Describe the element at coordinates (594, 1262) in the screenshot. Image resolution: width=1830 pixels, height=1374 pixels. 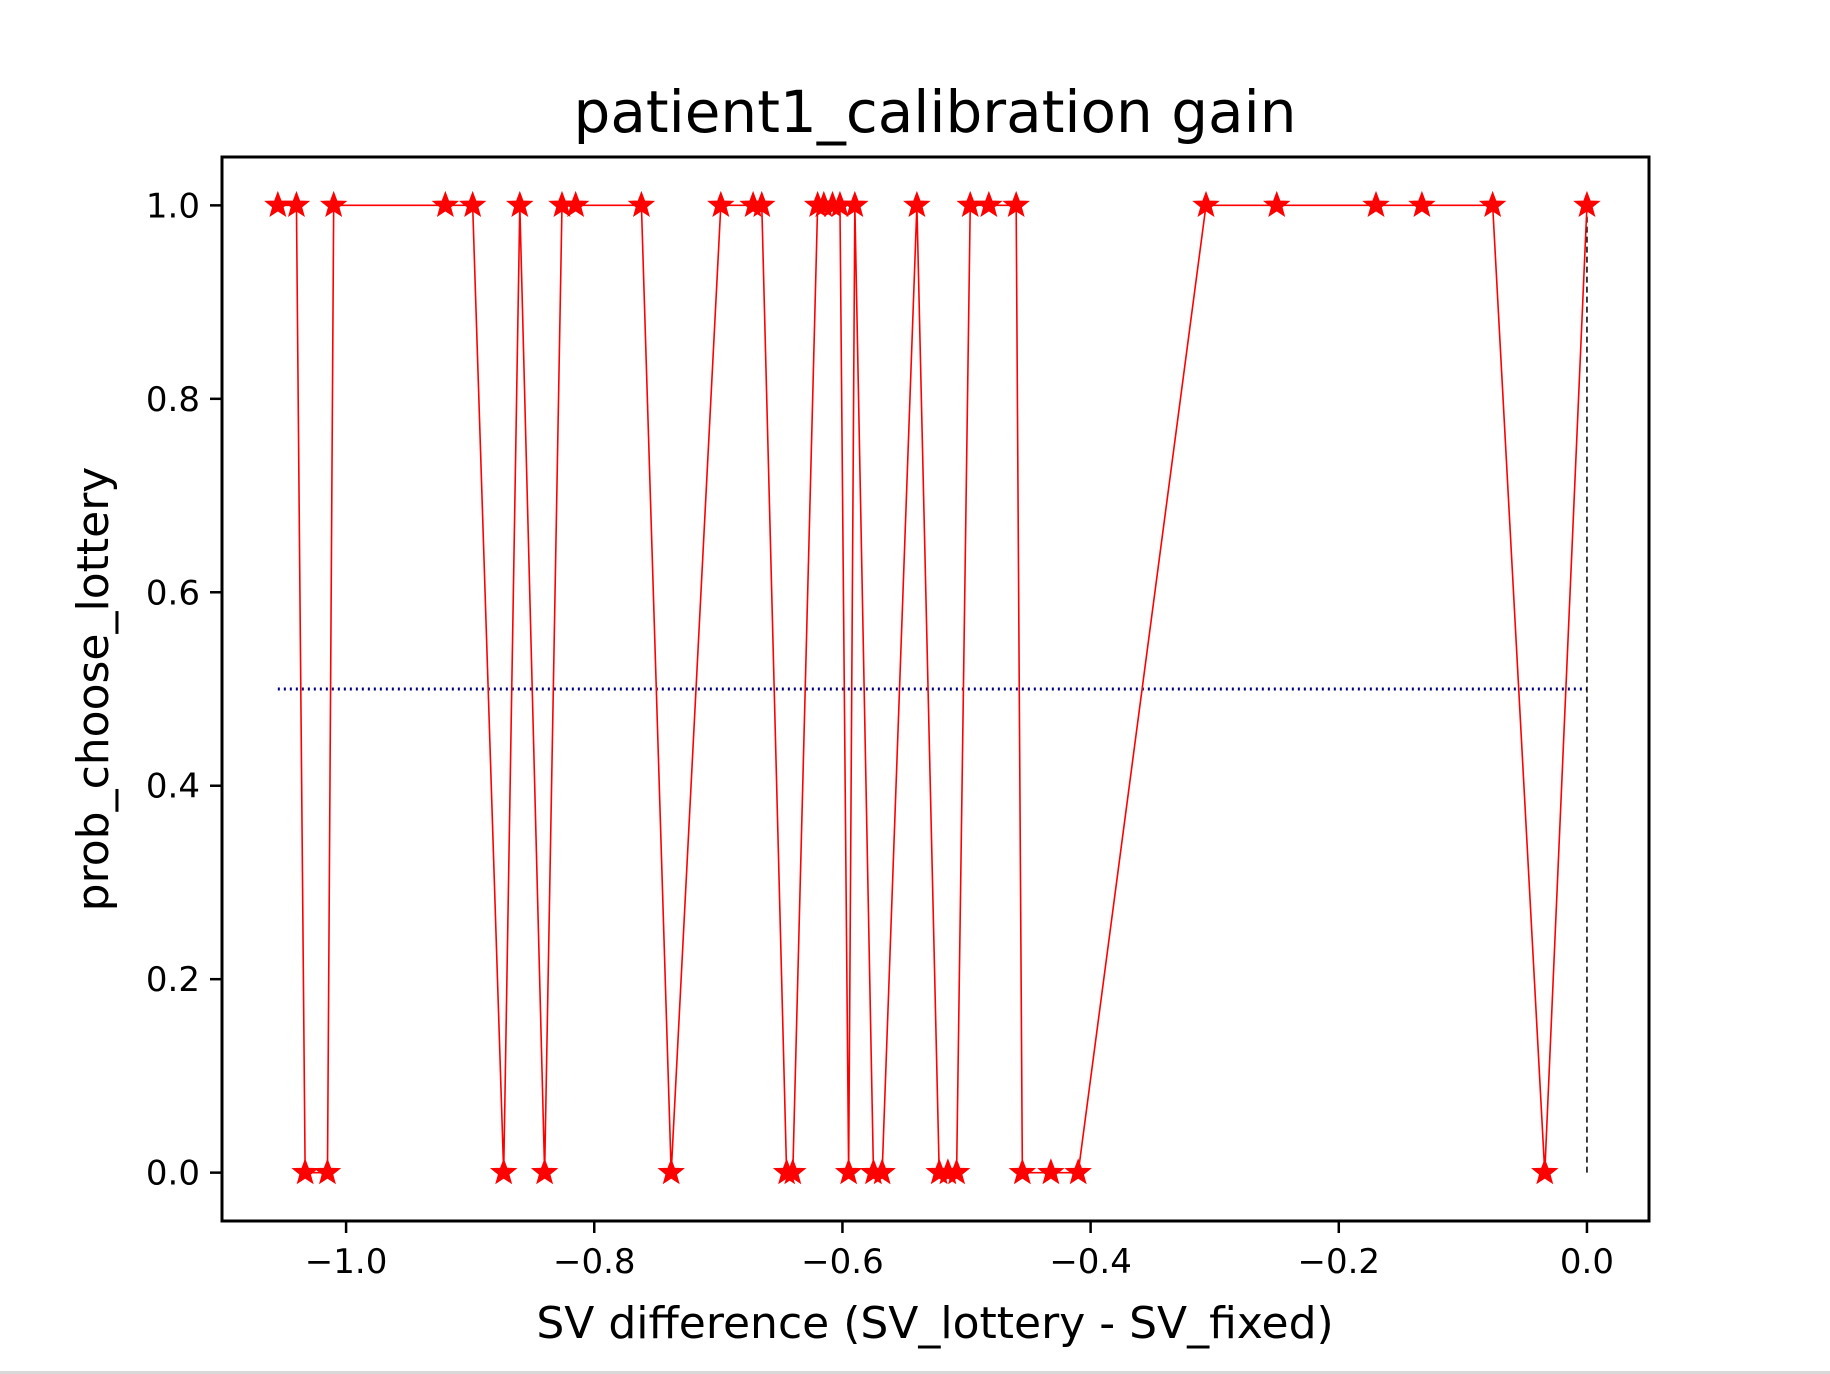
I see `x-tick-label: −0.8` at that location.